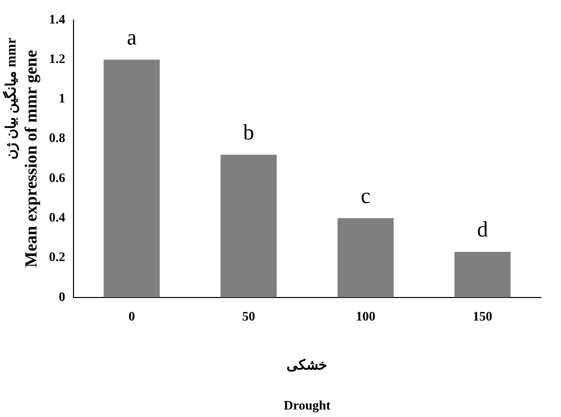  Describe the element at coordinates (482, 229) in the screenshot. I see `annotation: d` at that location.